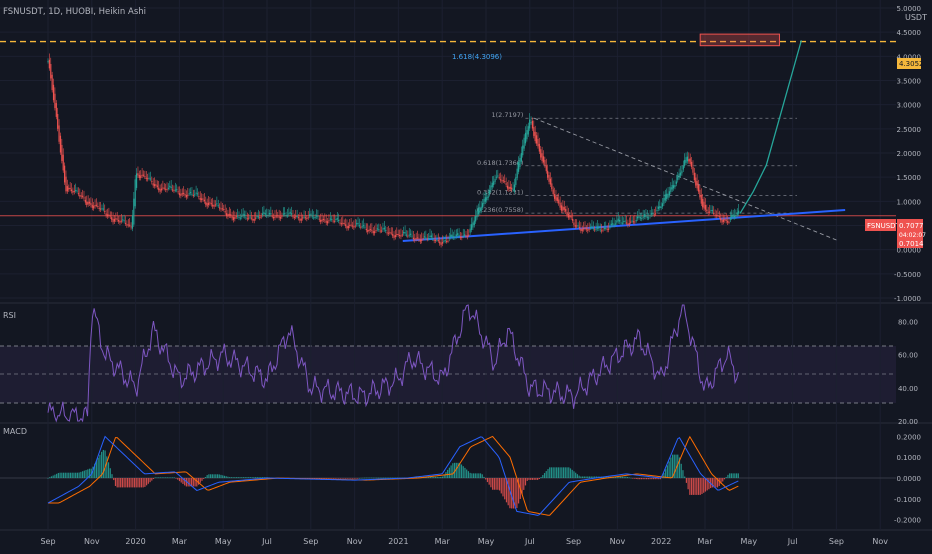  What do you see at coordinates (477, 57) in the screenshot?
I see `fib-extension-label: 1.618(4.3096)` at bounding box center [477, 57].